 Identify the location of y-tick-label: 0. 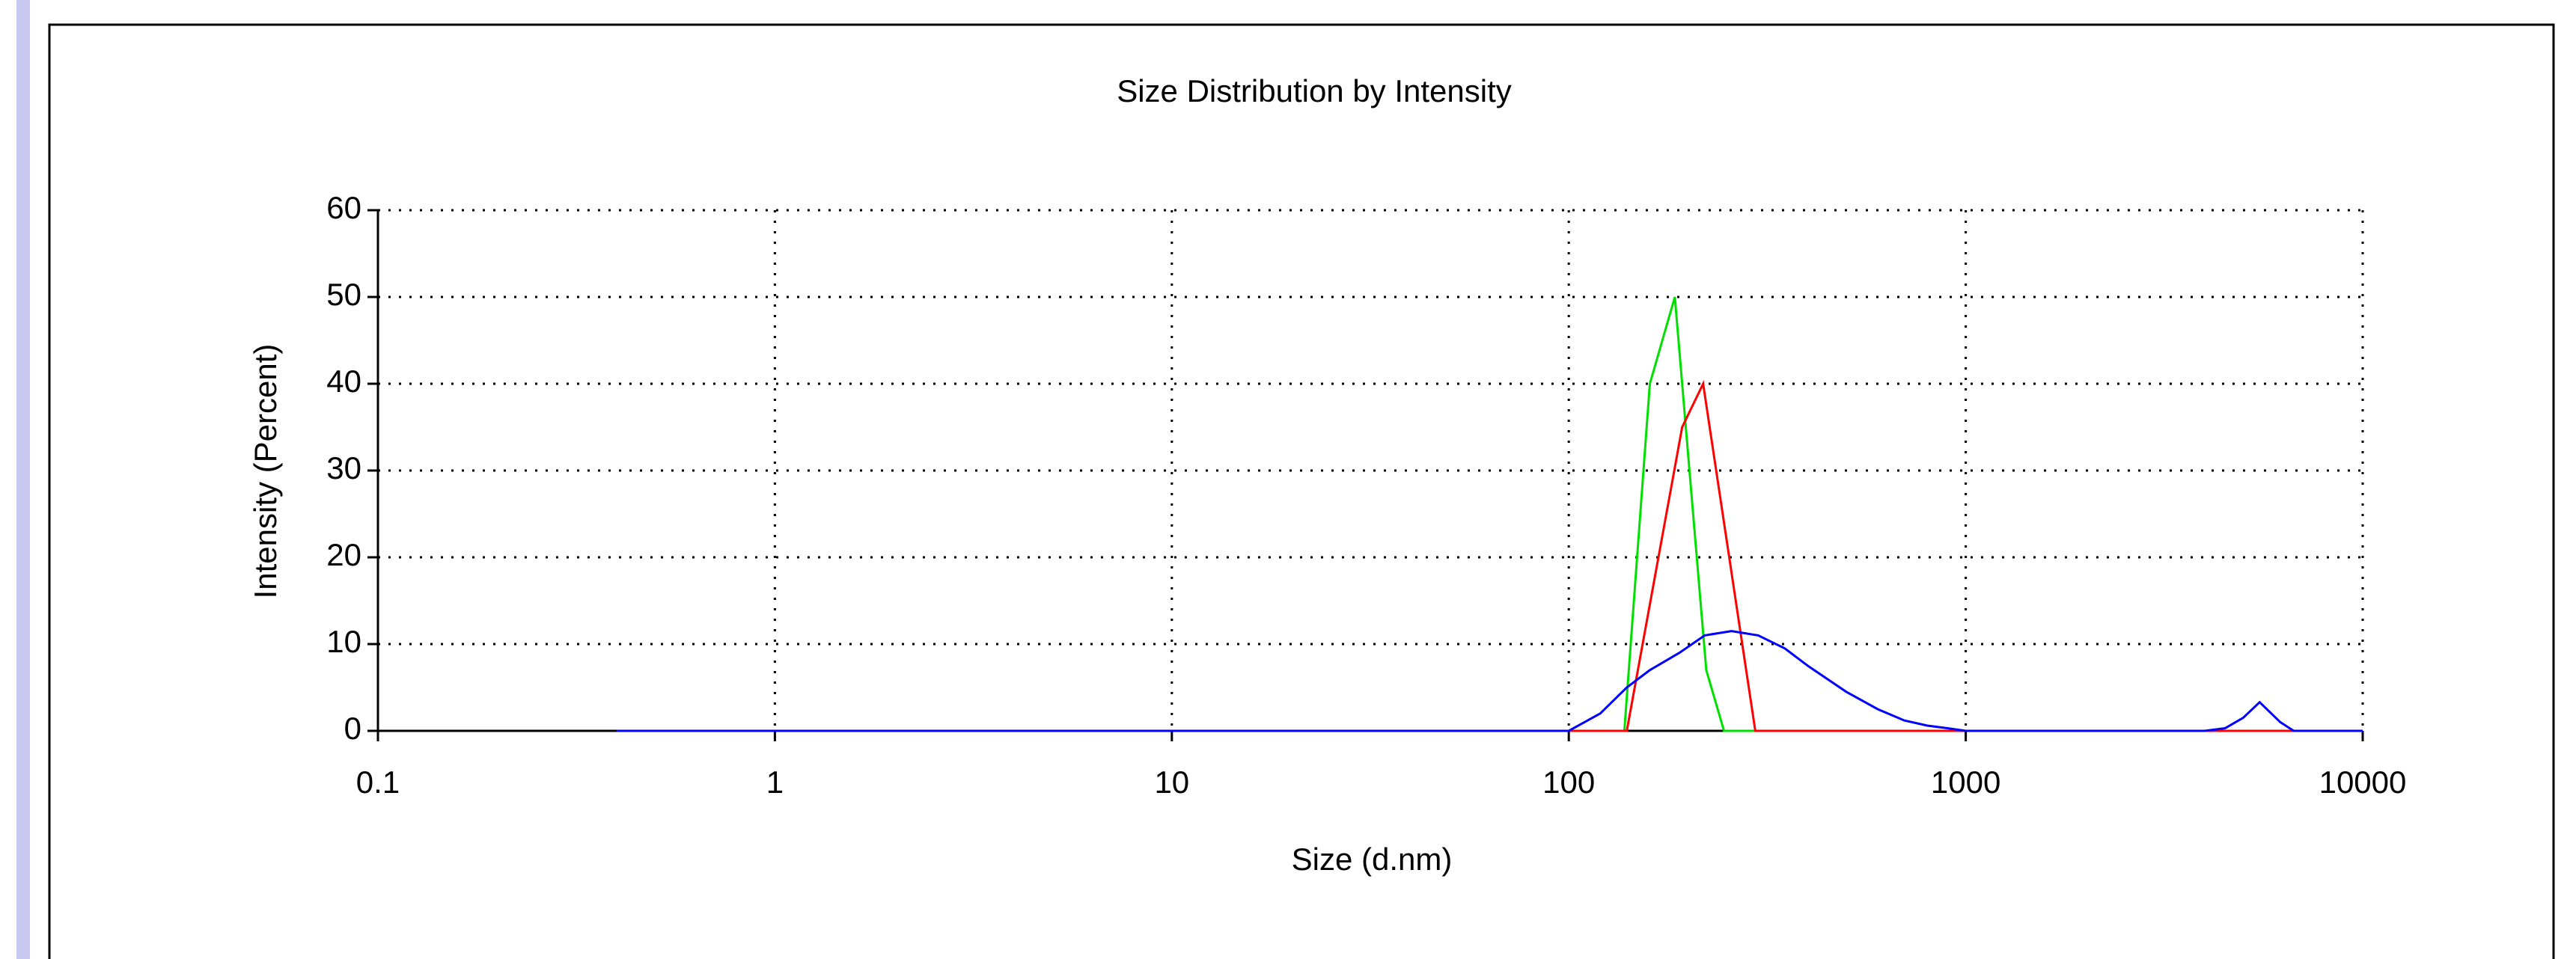
(352, 728).